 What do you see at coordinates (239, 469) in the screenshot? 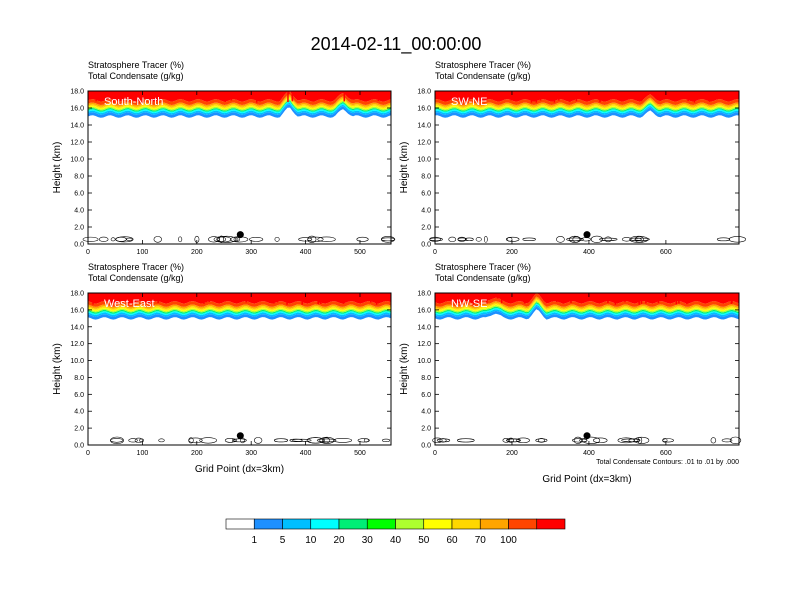
I see `x-axis-label: Grid Point (dx=3km)` at bounding box center [239, 469].